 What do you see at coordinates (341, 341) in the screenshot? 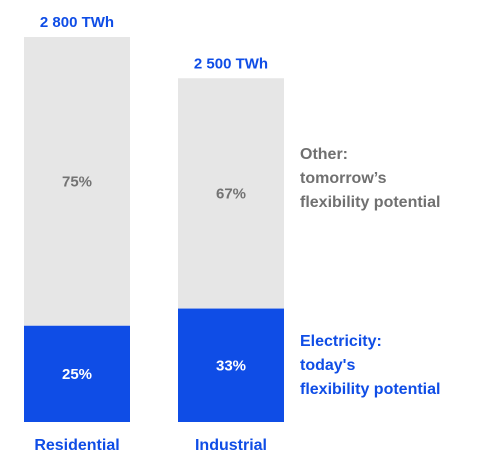
I see `legend-electricity-line-1: Electricity:` at bounding box center [341, 341].